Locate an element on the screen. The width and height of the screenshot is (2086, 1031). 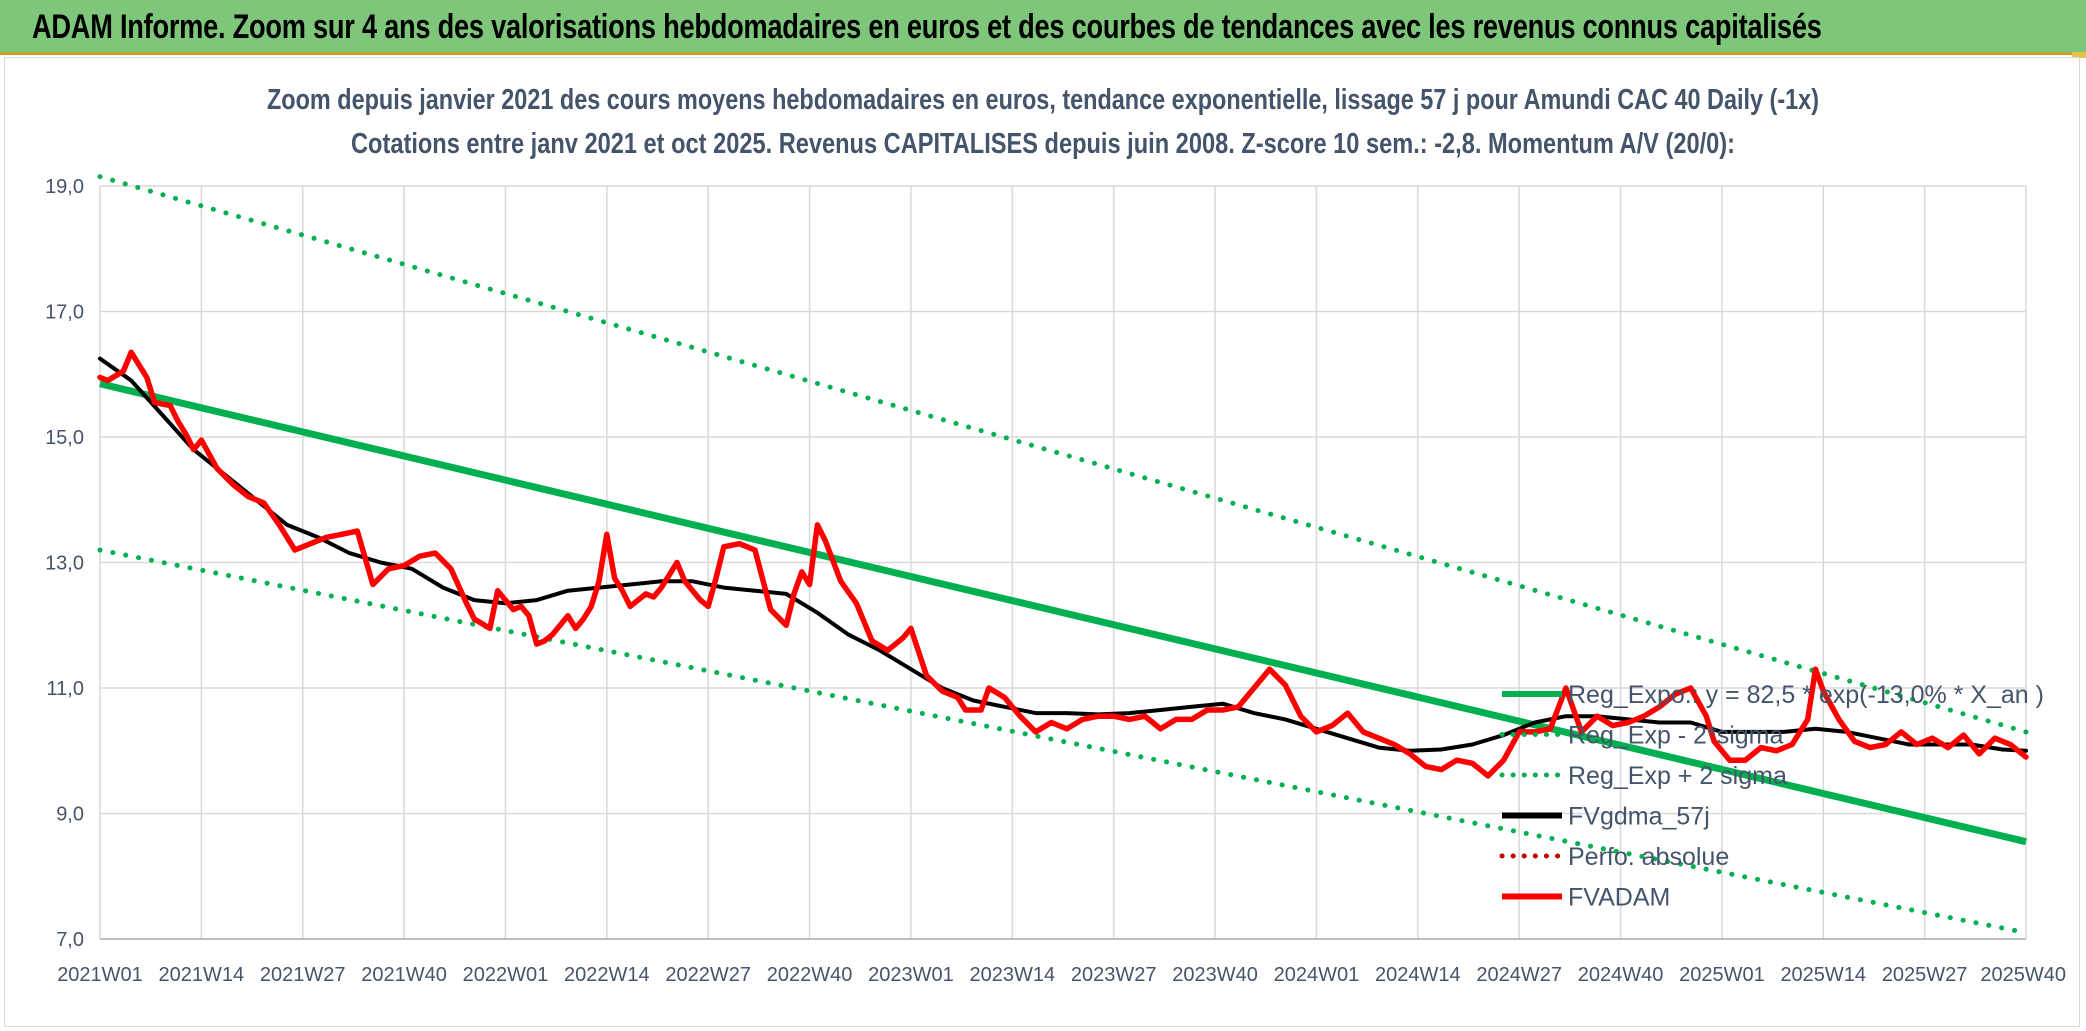
x-tick-label: 2022W14 is located at coordinates (607, 975).